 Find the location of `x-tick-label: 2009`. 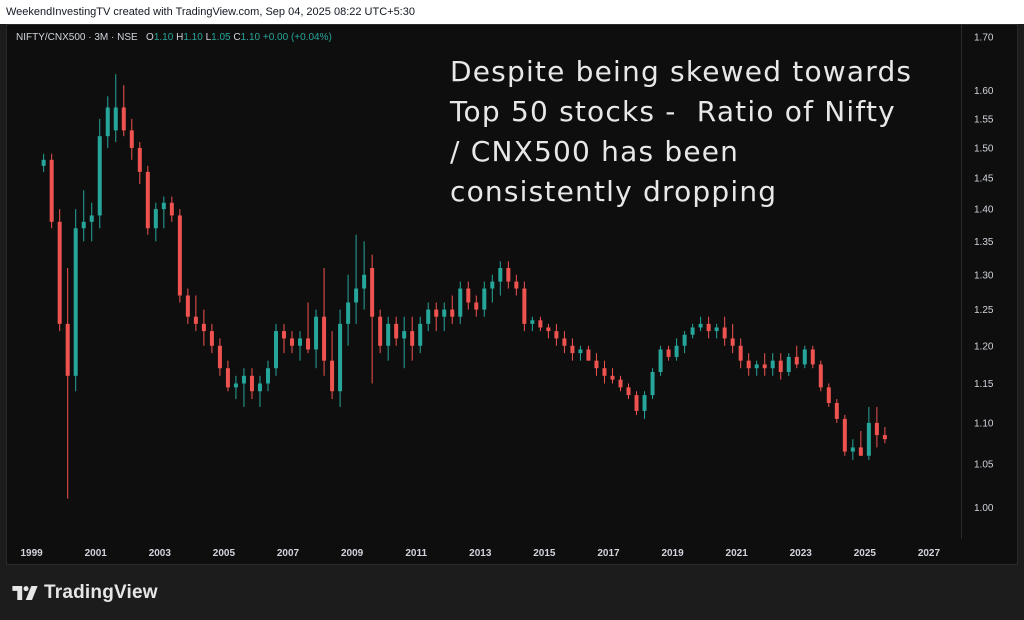

x-tick-label: 2009 is located at coordinates (352, 553).